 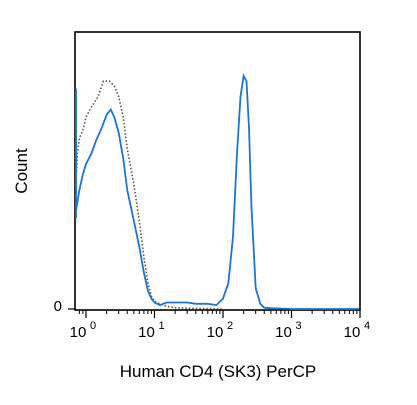 What do you see at coordinates (21, 171) in the screenshot?
I see `y-axis-label: Count` at bounding box center [21, 171].